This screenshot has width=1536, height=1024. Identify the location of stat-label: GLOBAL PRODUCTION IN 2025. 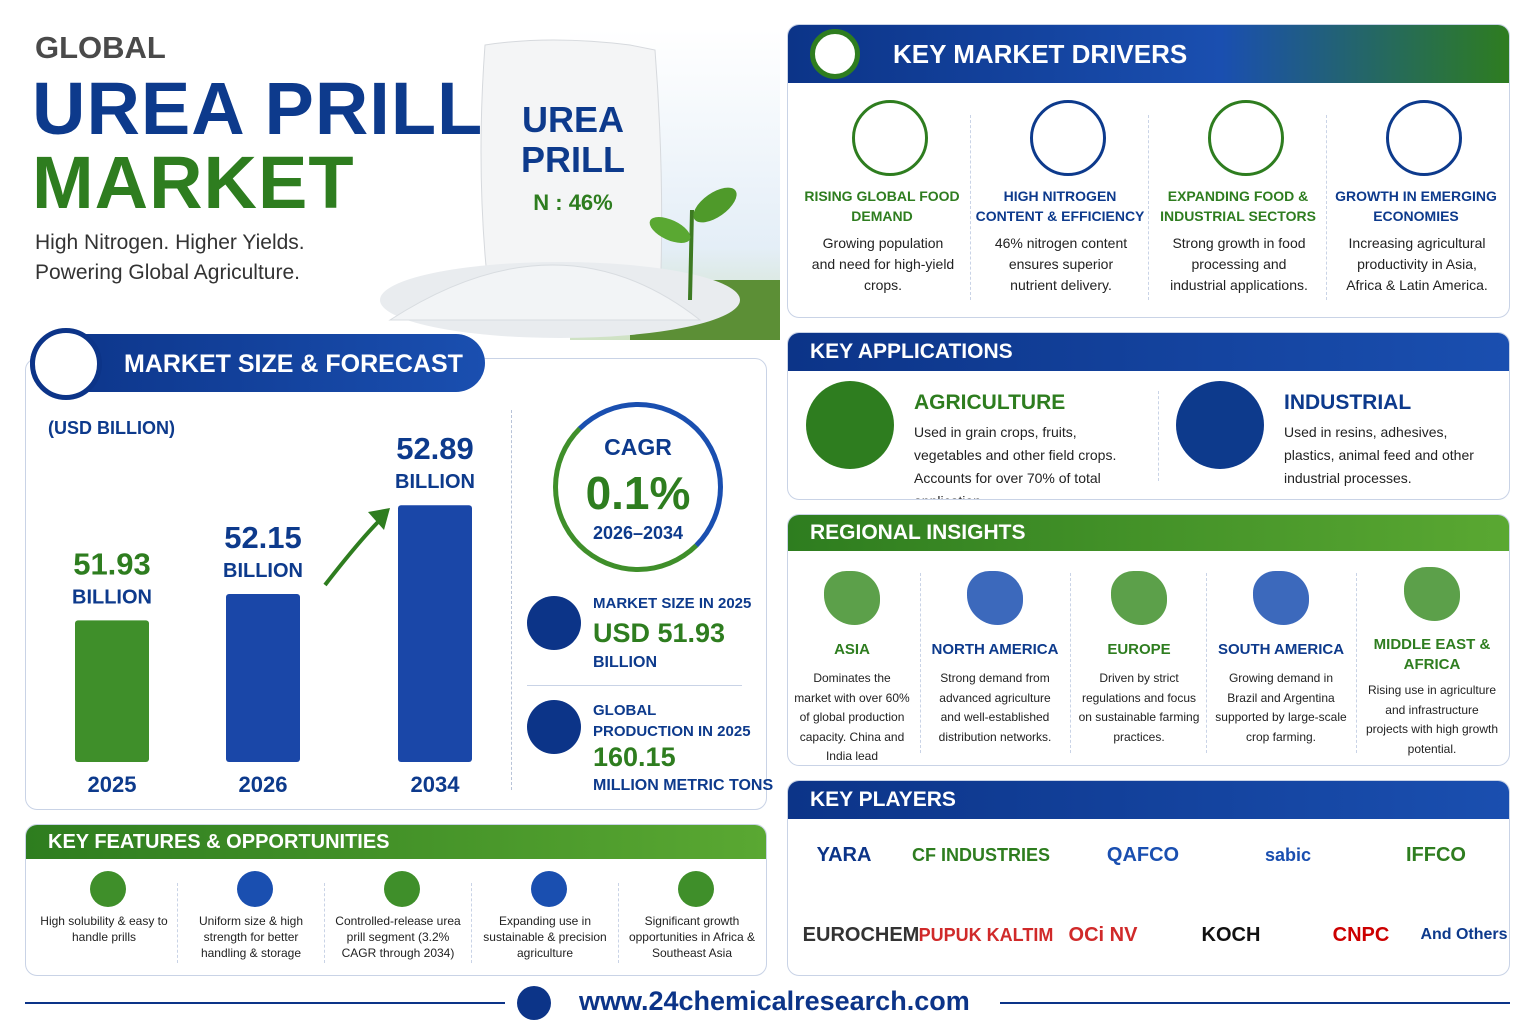
(672, 721).